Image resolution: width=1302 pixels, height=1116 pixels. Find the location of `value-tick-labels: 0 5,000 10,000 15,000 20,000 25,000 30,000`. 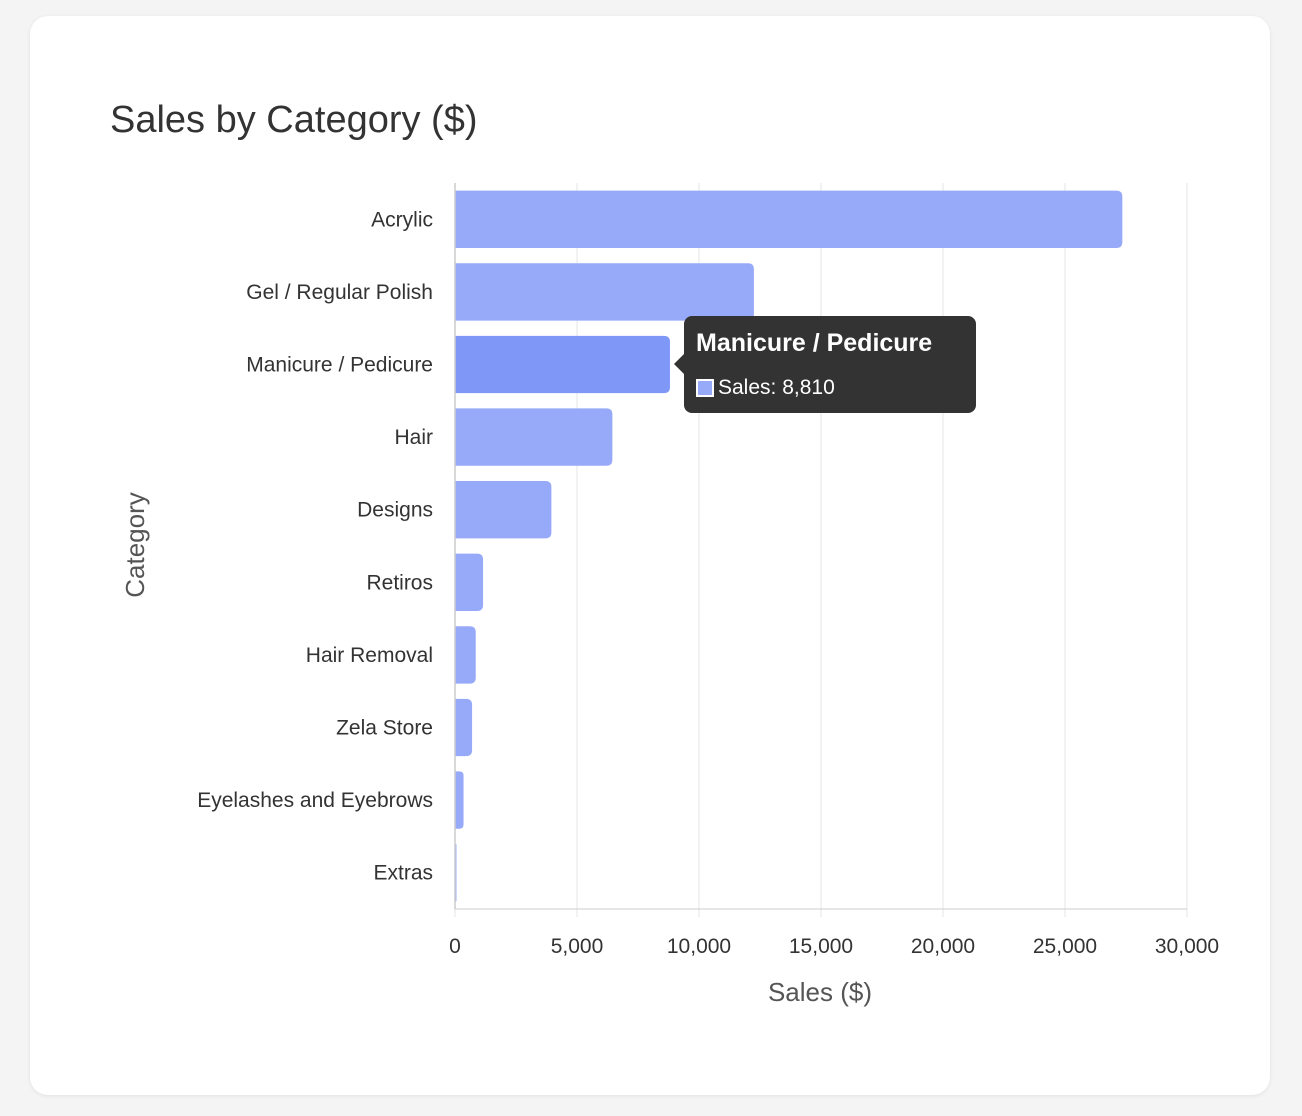

value-tick-labels: 0 5,000 10,000 15,000 20,000 25,000 30,000 is located at coordinates (834, 946).